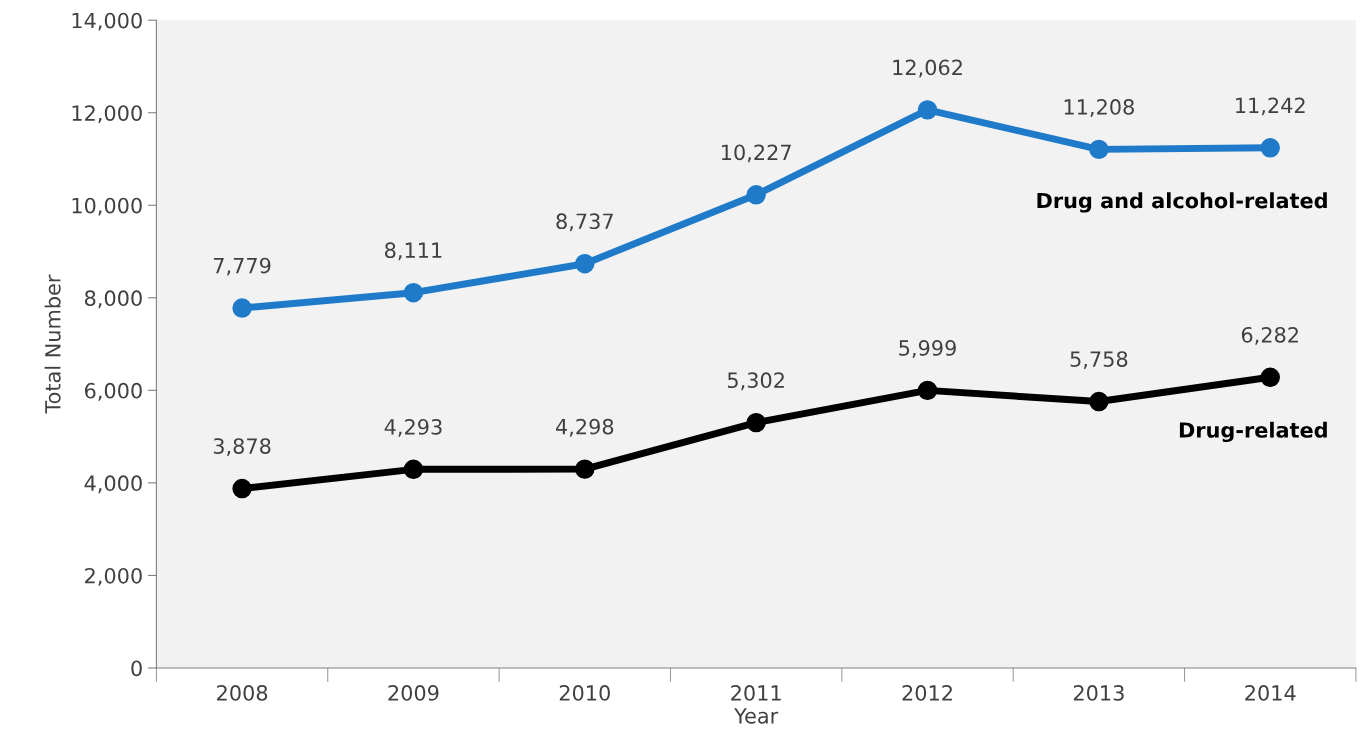  What do you see at coordinates (413, 251) in the screenshot?
I see `data-label: 8,111` at bounding box center [413, 251].